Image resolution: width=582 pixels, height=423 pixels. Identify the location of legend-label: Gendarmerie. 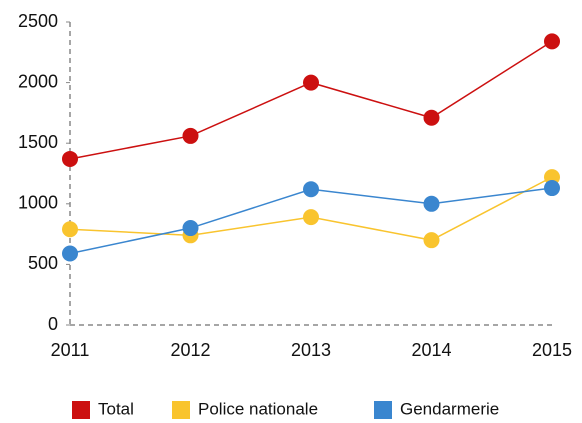
(449, 408).